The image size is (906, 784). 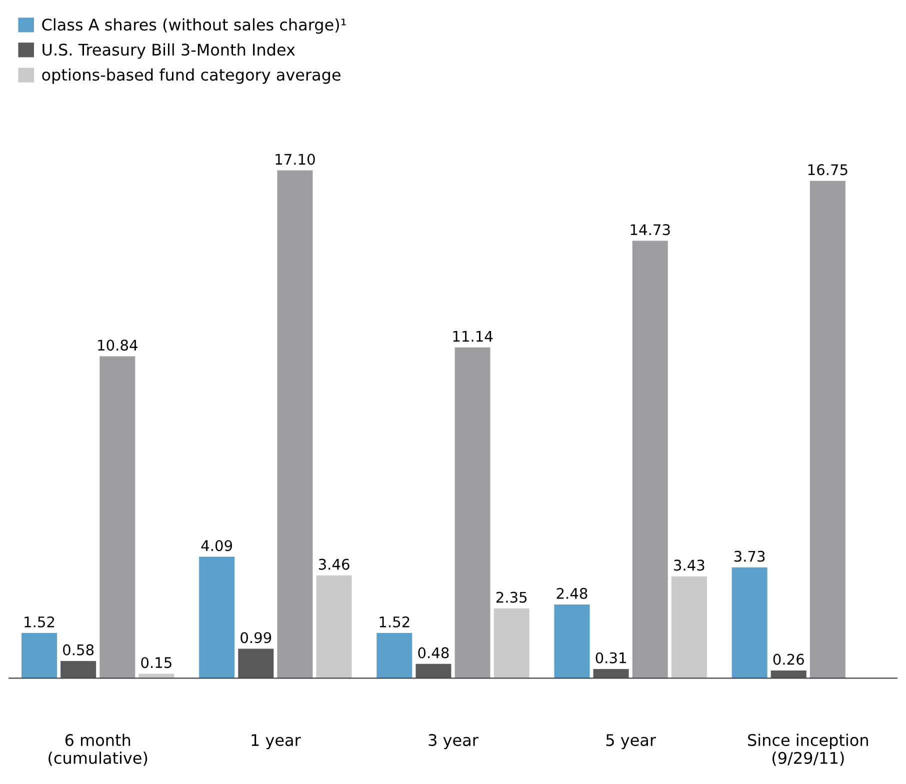 I want to click on data-label: 0.99, so click(x=256, y=638).